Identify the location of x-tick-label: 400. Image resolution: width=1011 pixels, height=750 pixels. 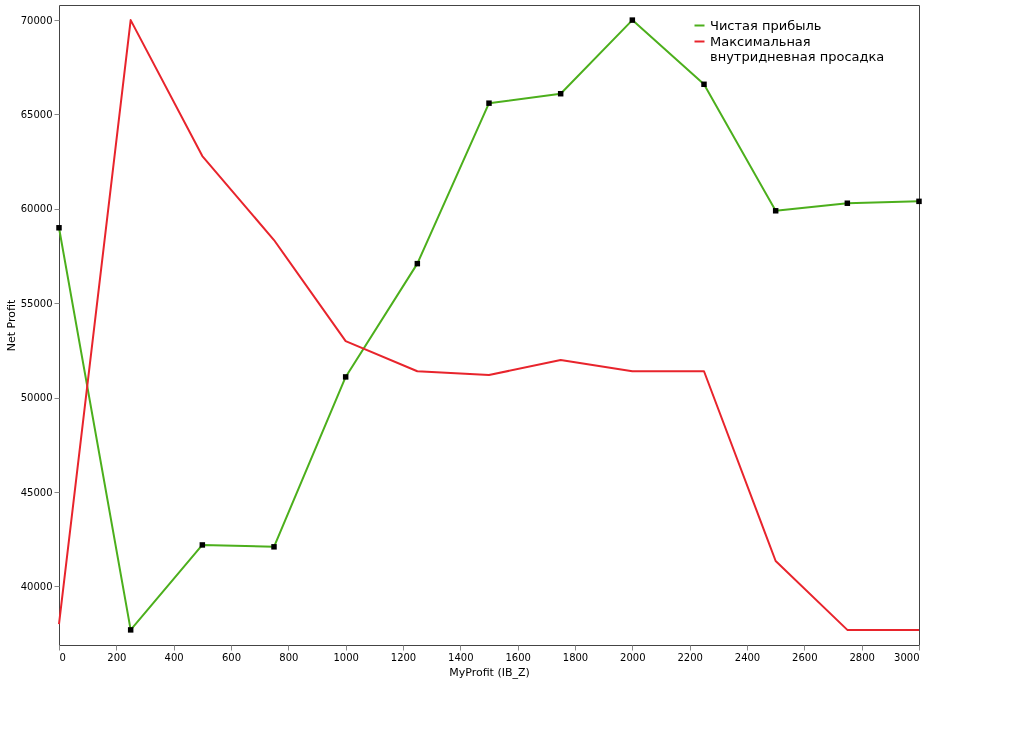
(174, 657).